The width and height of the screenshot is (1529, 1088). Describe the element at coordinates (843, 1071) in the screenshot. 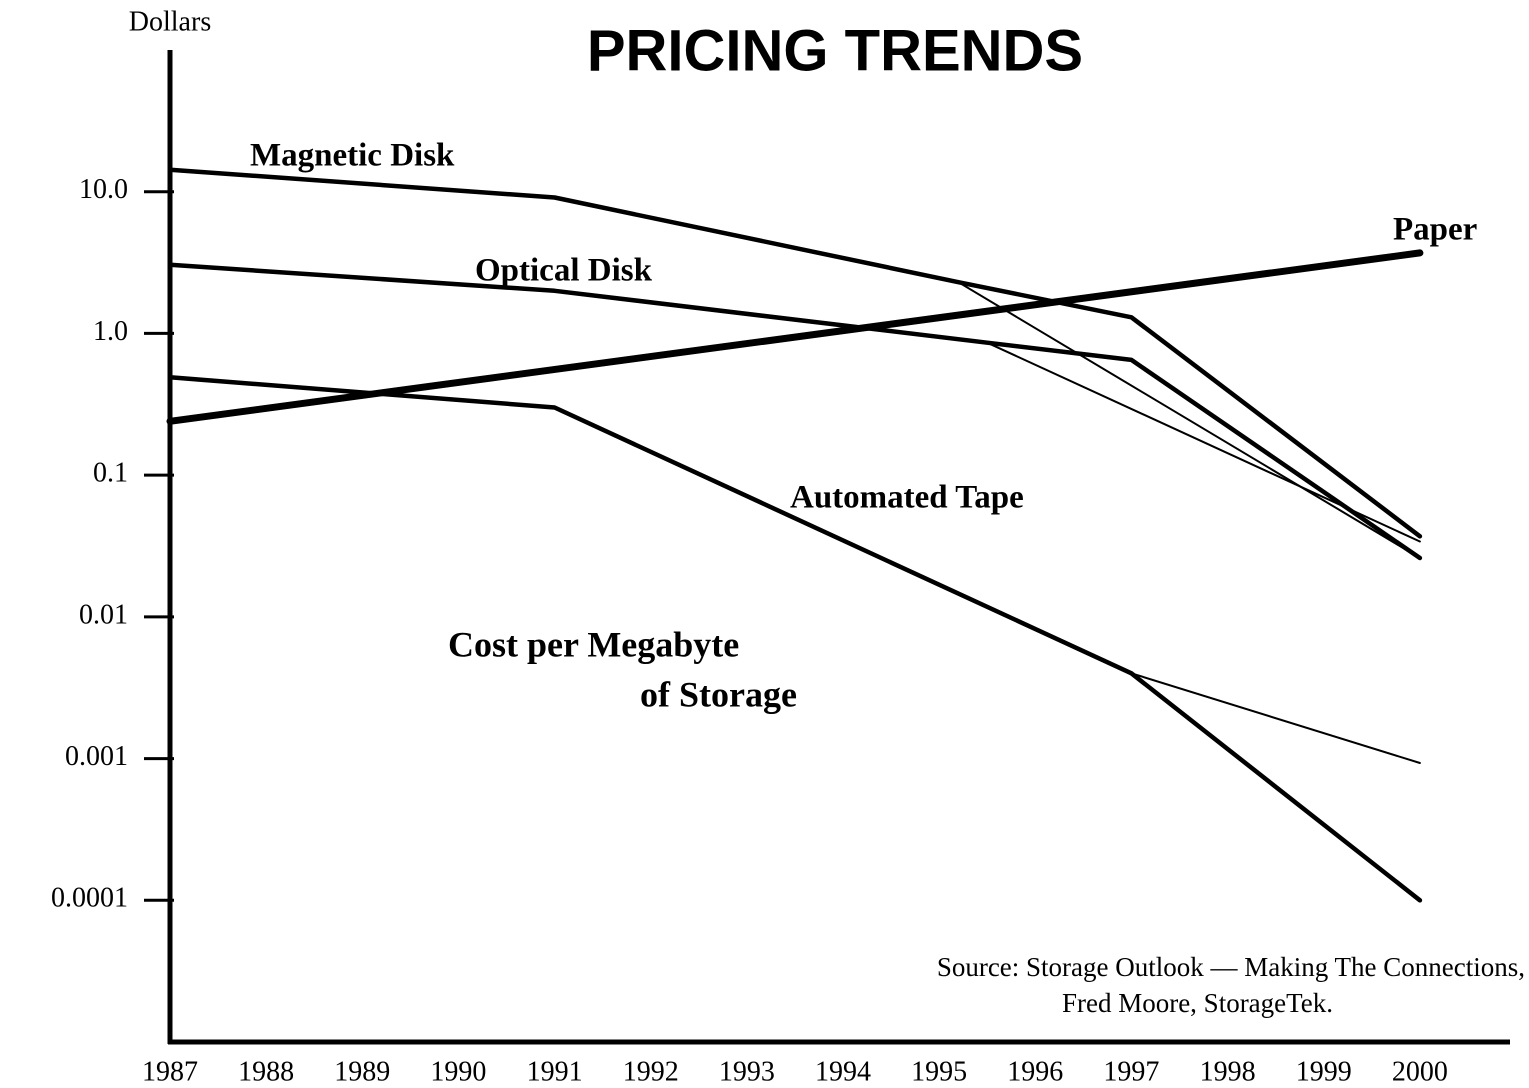

I see `x-tick-label: 1994` at that location.